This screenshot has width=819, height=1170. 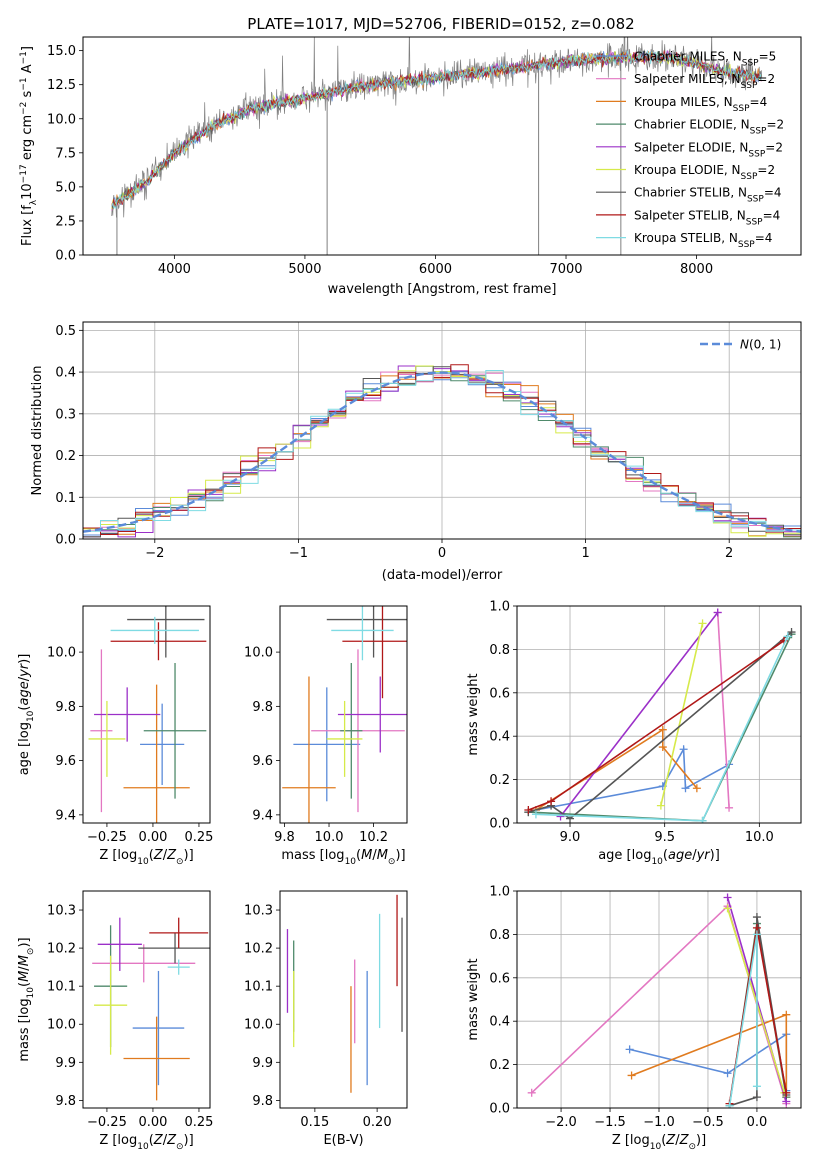 I want to click on x-axis-label: E(B-V), so click(x=343, y=1140).